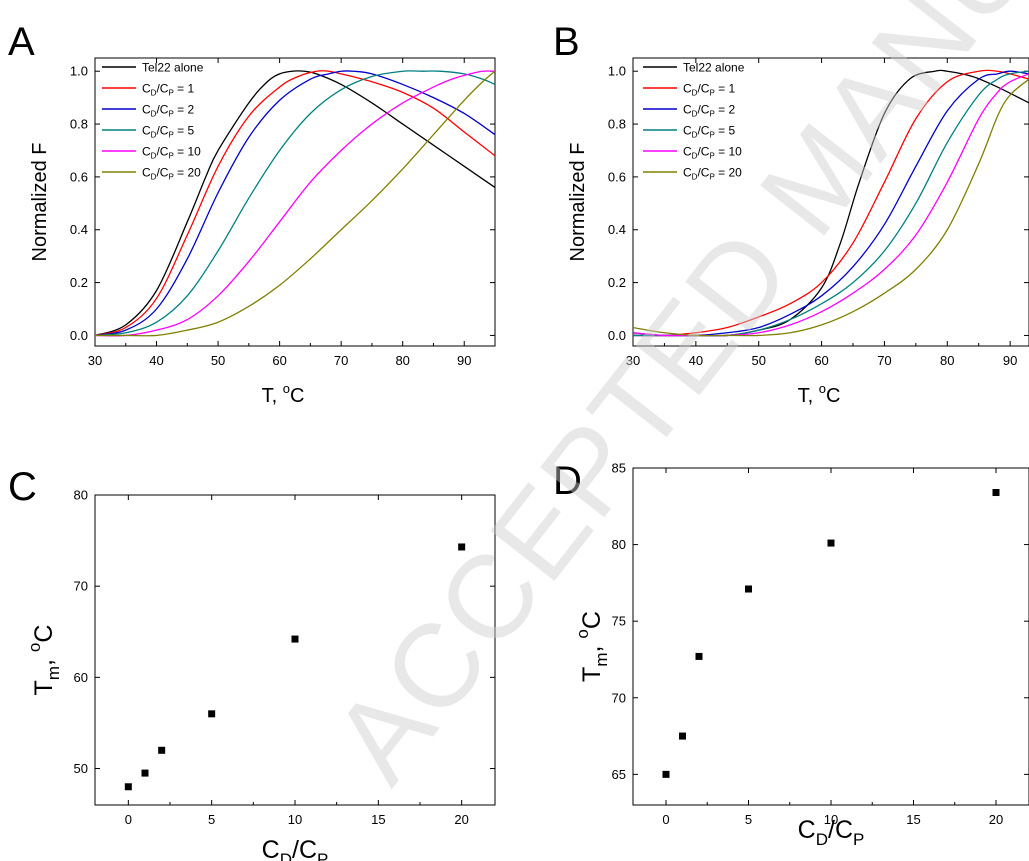 Image resolution: width=1029 pixels, height=861 pixels. Describe the element at coordinates (619, 468) in the screenshot. I see `y-tick-label: 85` at that location.